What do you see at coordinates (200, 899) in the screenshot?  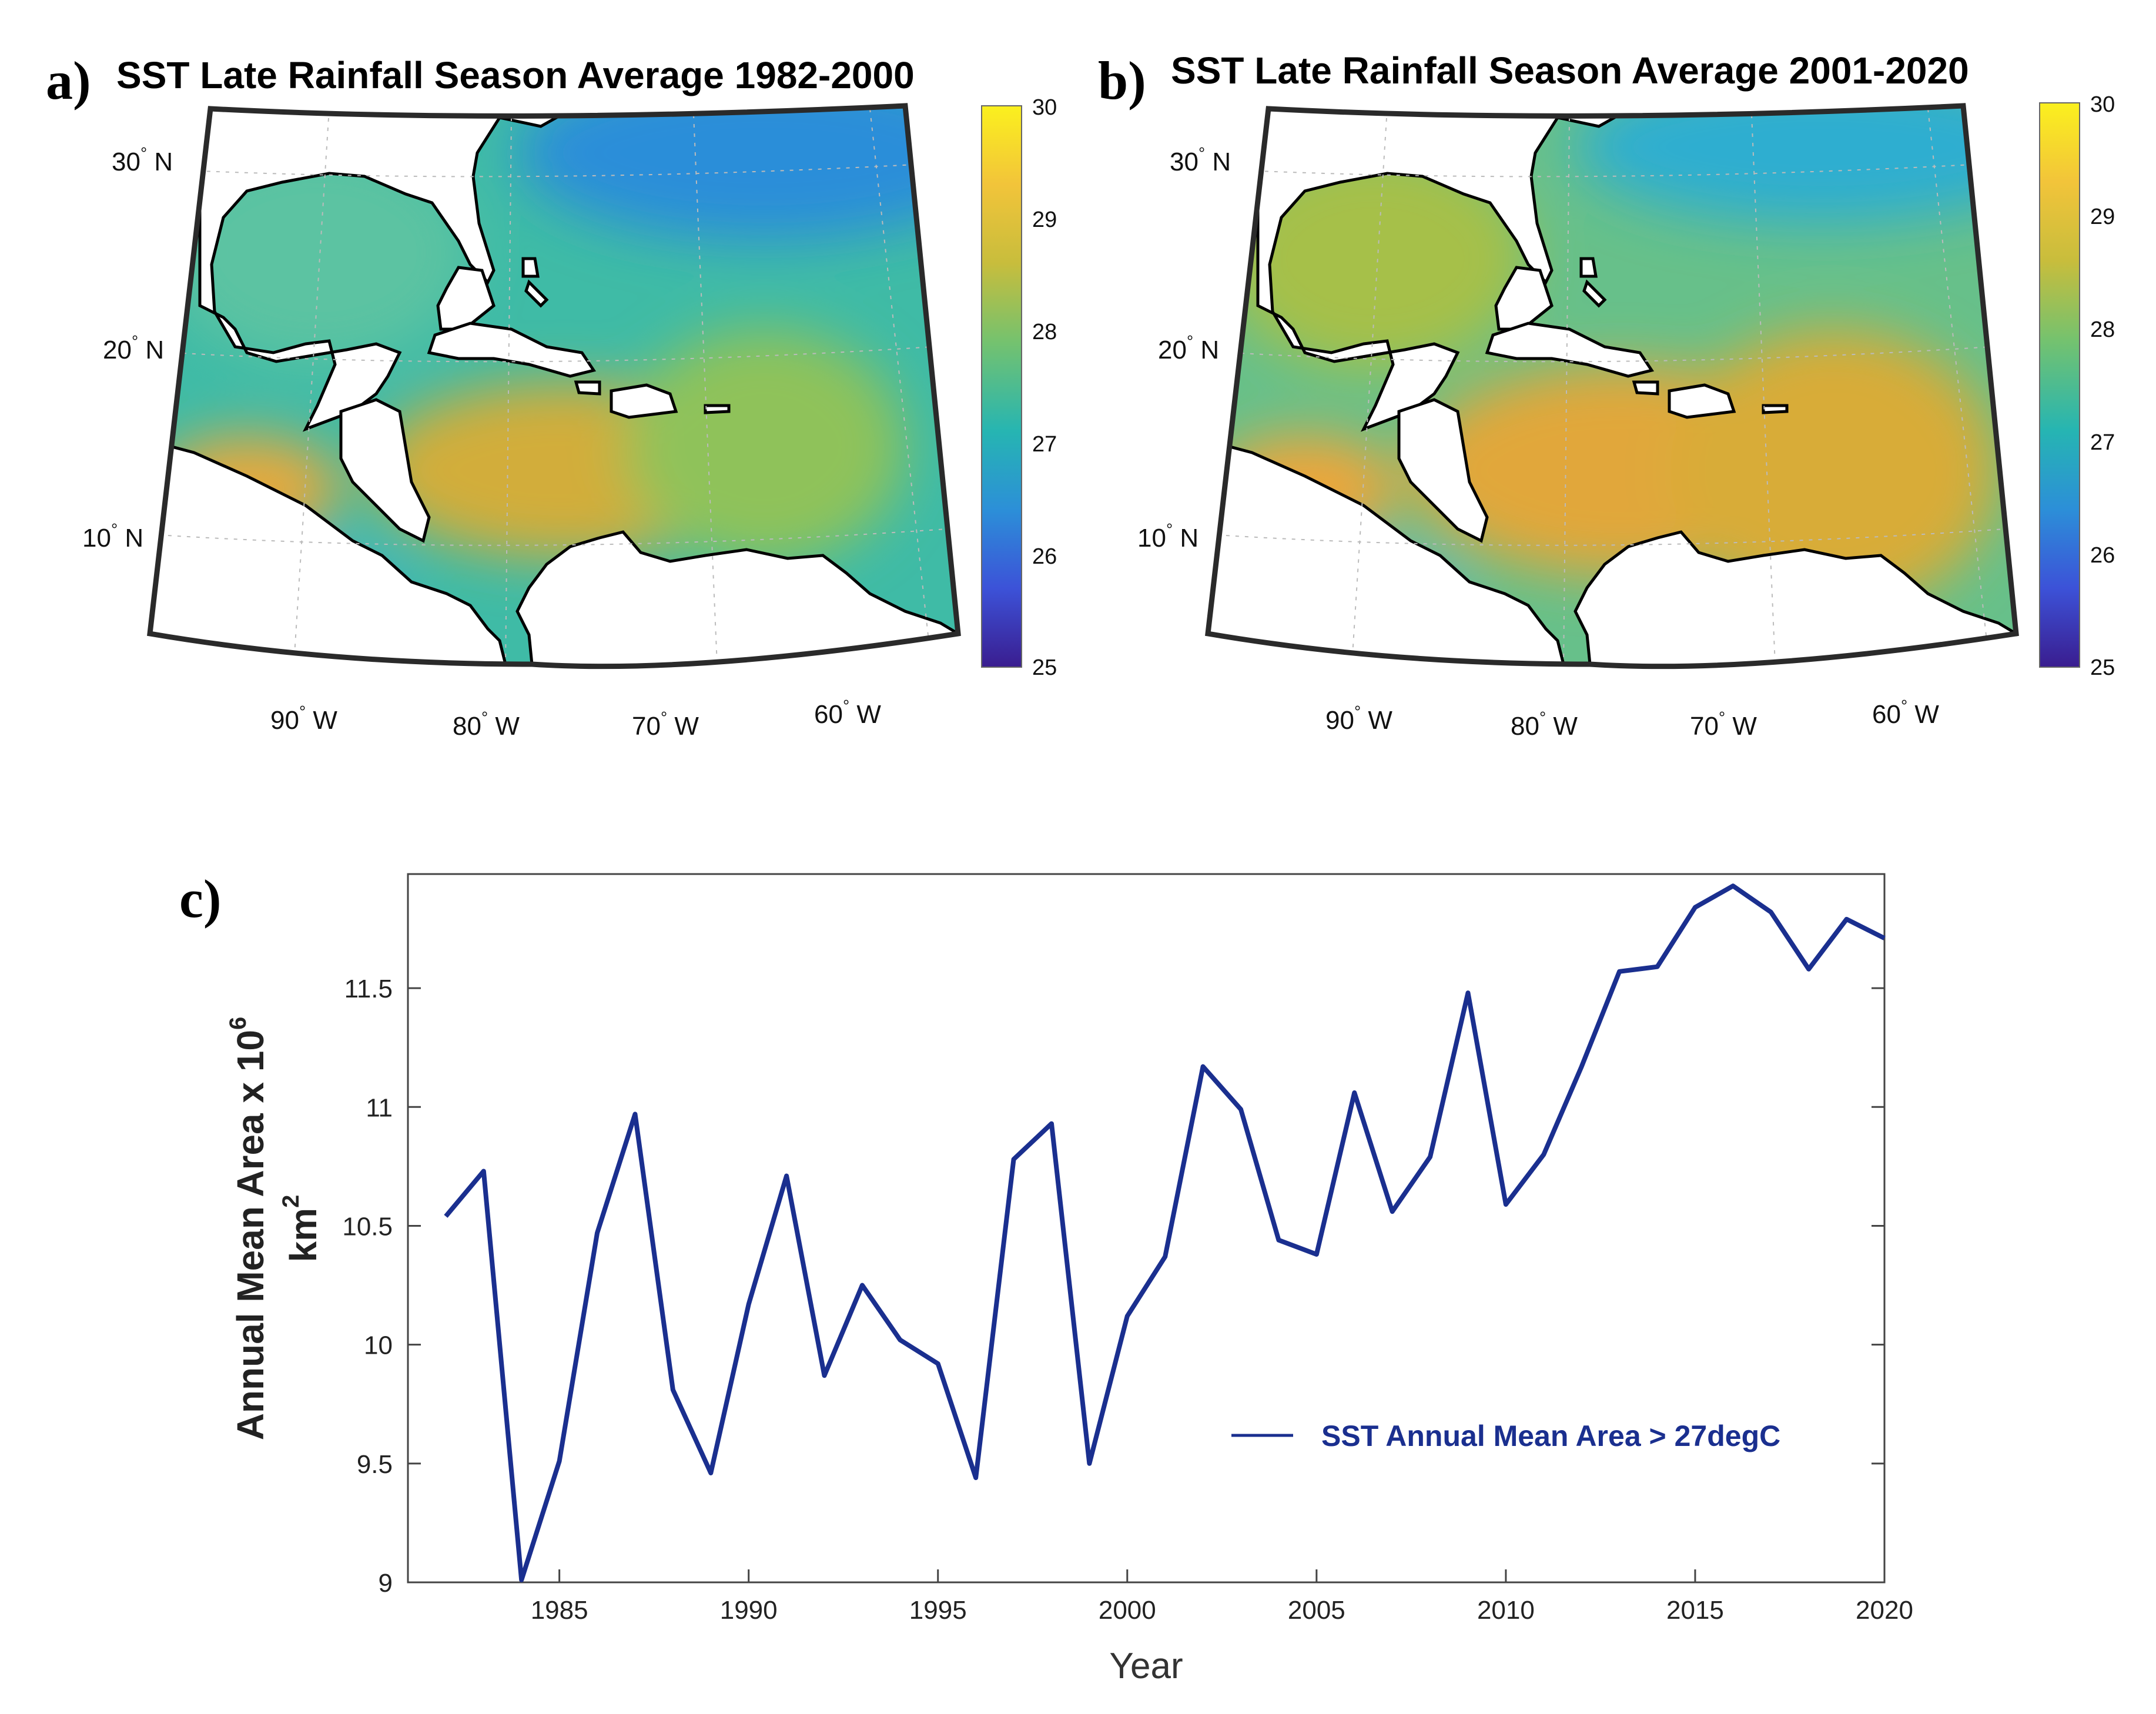 I see `panel-label-c: c)` at bounding box center [200, 899].